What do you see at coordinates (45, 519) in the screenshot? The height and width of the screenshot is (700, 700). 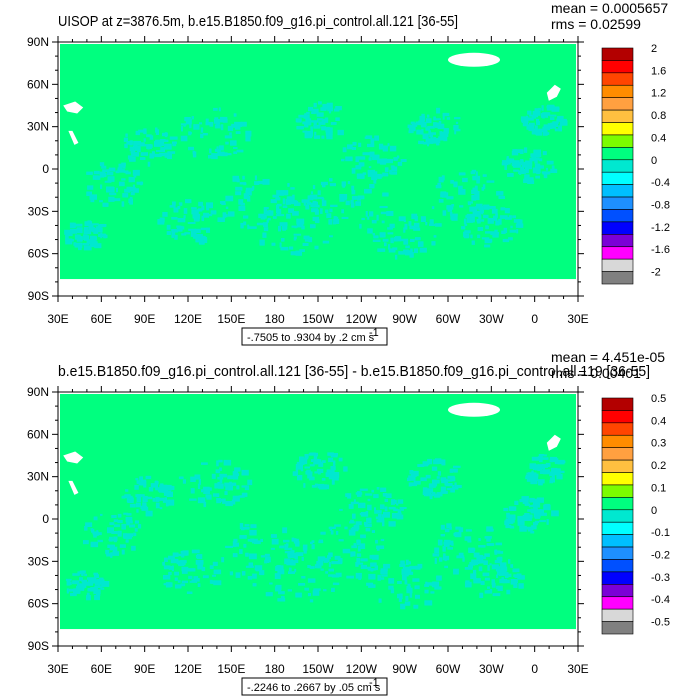 I see `lat-tick-label: 0` at bounding box center [45, 519].